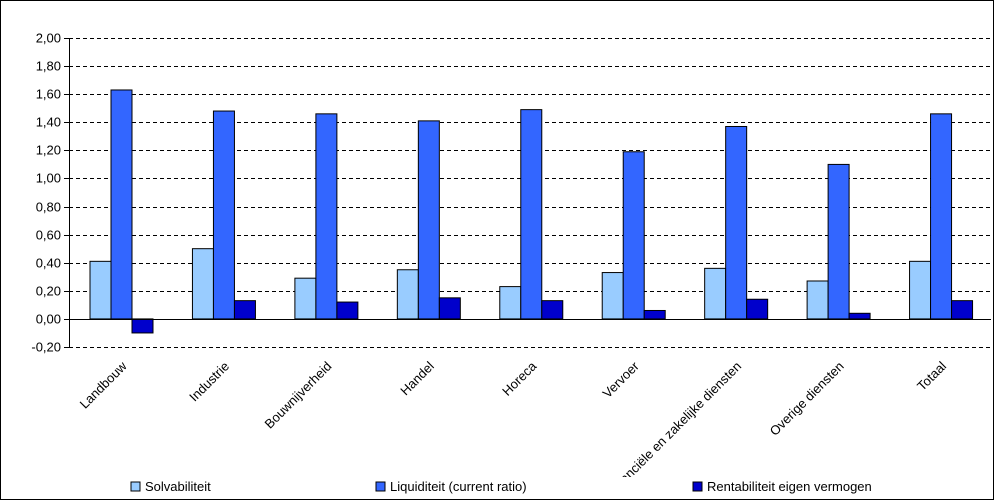 This screenshot has height=500, width=994. Describe the element at coordinates (407, 294) in the screenshot. I see `bar-solvabiliteit-handel` at that location.